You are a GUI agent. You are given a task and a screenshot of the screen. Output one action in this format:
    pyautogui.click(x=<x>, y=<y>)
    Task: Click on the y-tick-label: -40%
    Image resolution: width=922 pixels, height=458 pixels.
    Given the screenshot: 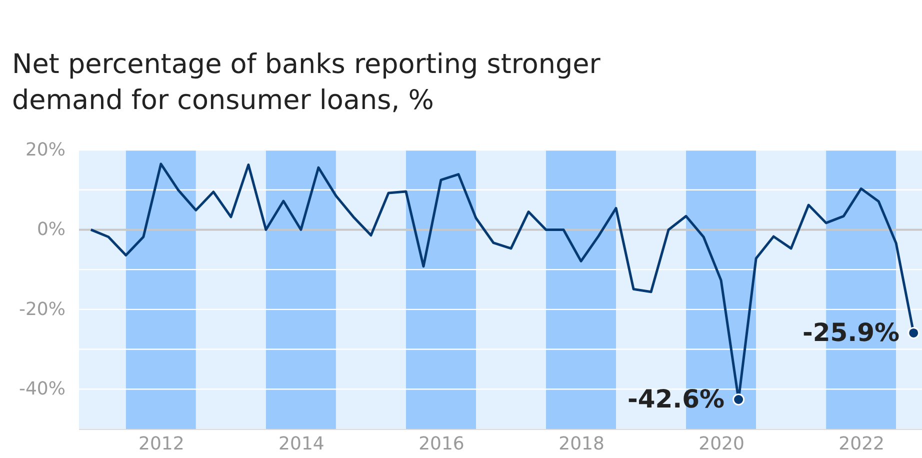 What is the action you would take?
    pyautogui.click(x=42, y=389)
    